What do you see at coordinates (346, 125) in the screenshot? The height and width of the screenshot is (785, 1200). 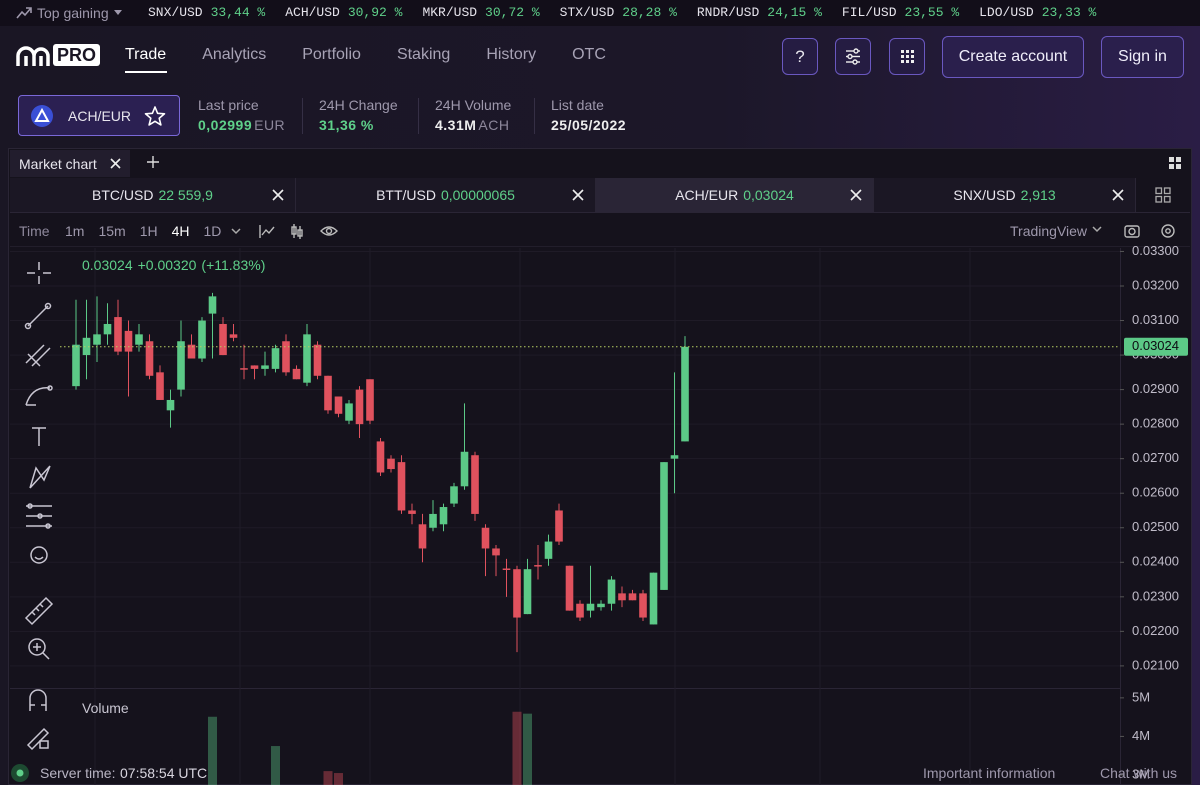 I see `stat-value: 31,36 %` at bounding box center [346, 125].